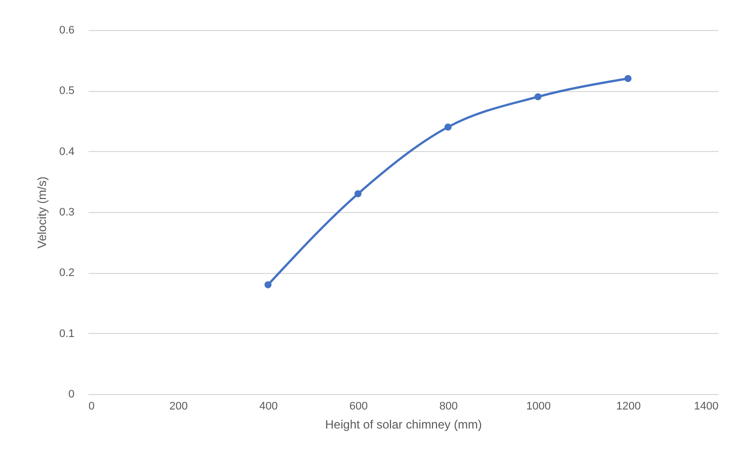 Image resolution: width=741 pixels, height=459 pixels. What do you see at coordinates (66, 152) in the screenshot?
I see `y-tick-label: 0.4` at bounding box center [66, 152].